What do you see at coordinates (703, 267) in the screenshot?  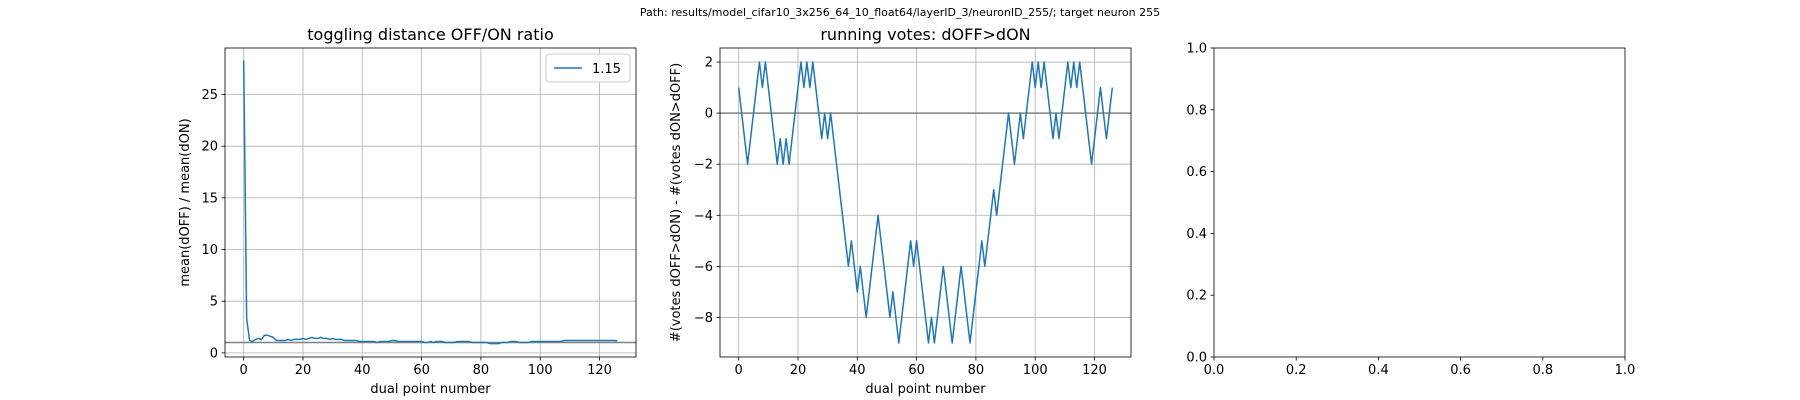 I see `y-tick-label: −6` at bounding box center [703, 267].